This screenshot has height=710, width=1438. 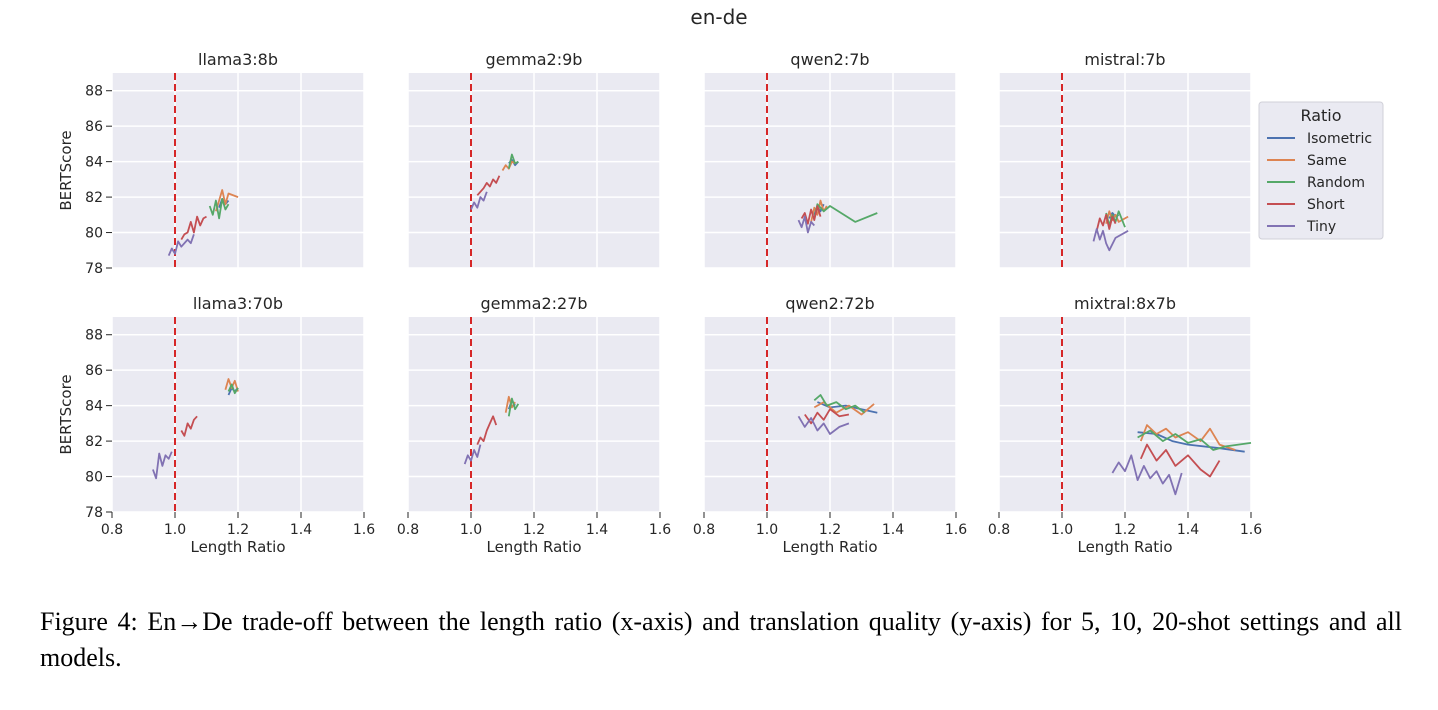 I want to click on legend-title: Ratio, so click(x=1320, y=115).